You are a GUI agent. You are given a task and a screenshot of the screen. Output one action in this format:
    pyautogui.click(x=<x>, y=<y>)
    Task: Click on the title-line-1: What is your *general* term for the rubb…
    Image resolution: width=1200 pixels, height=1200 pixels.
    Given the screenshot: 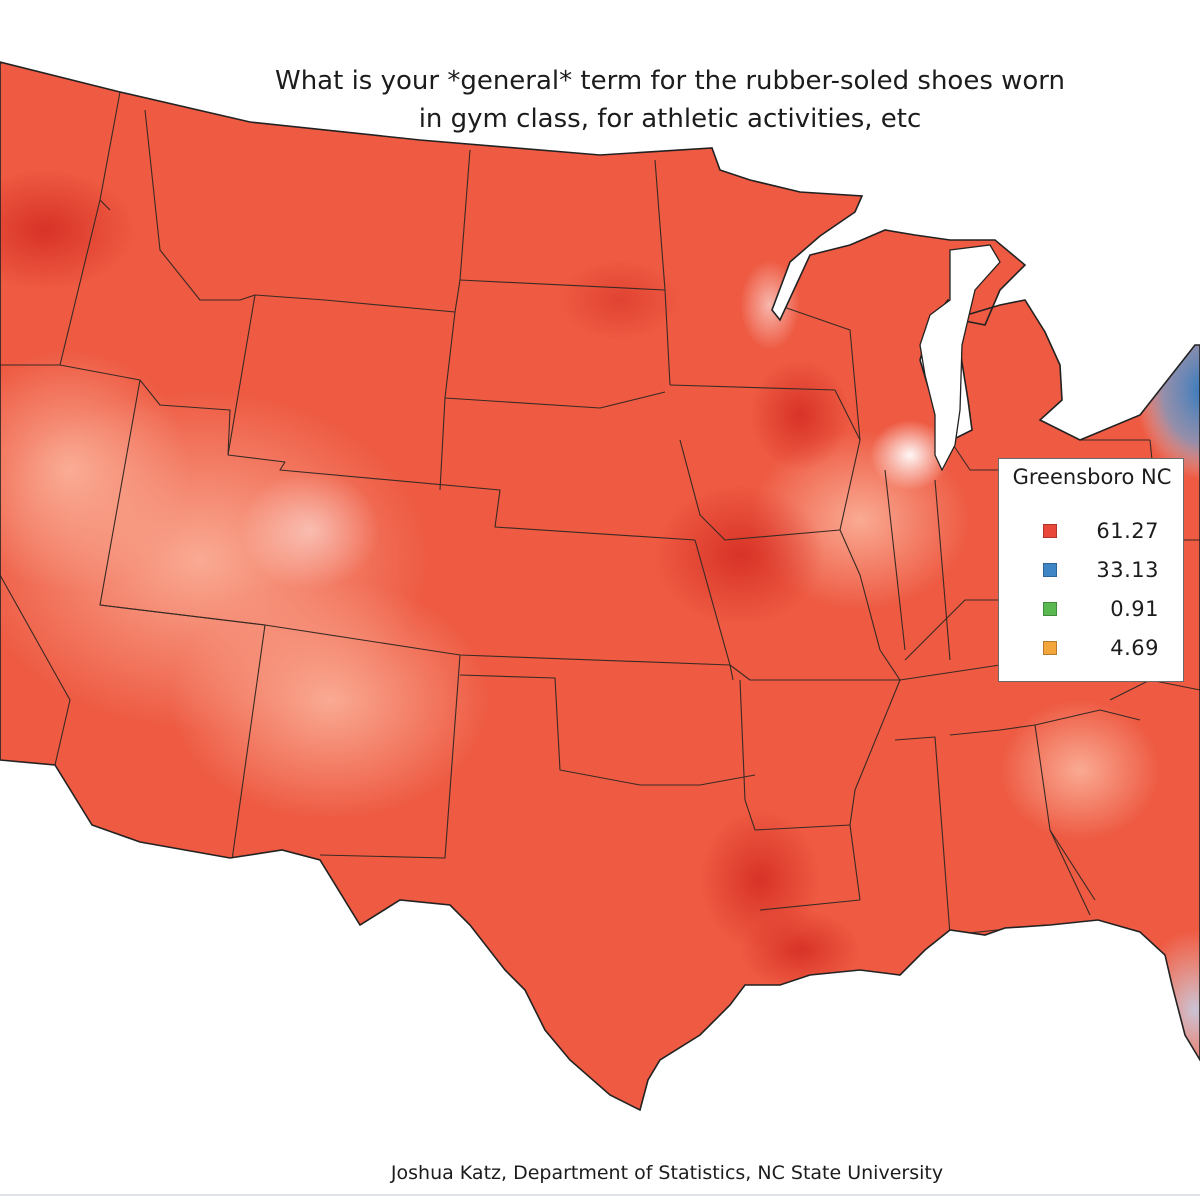 What is the action you would take?
    pyautogui.click(x=670, y=81)
    